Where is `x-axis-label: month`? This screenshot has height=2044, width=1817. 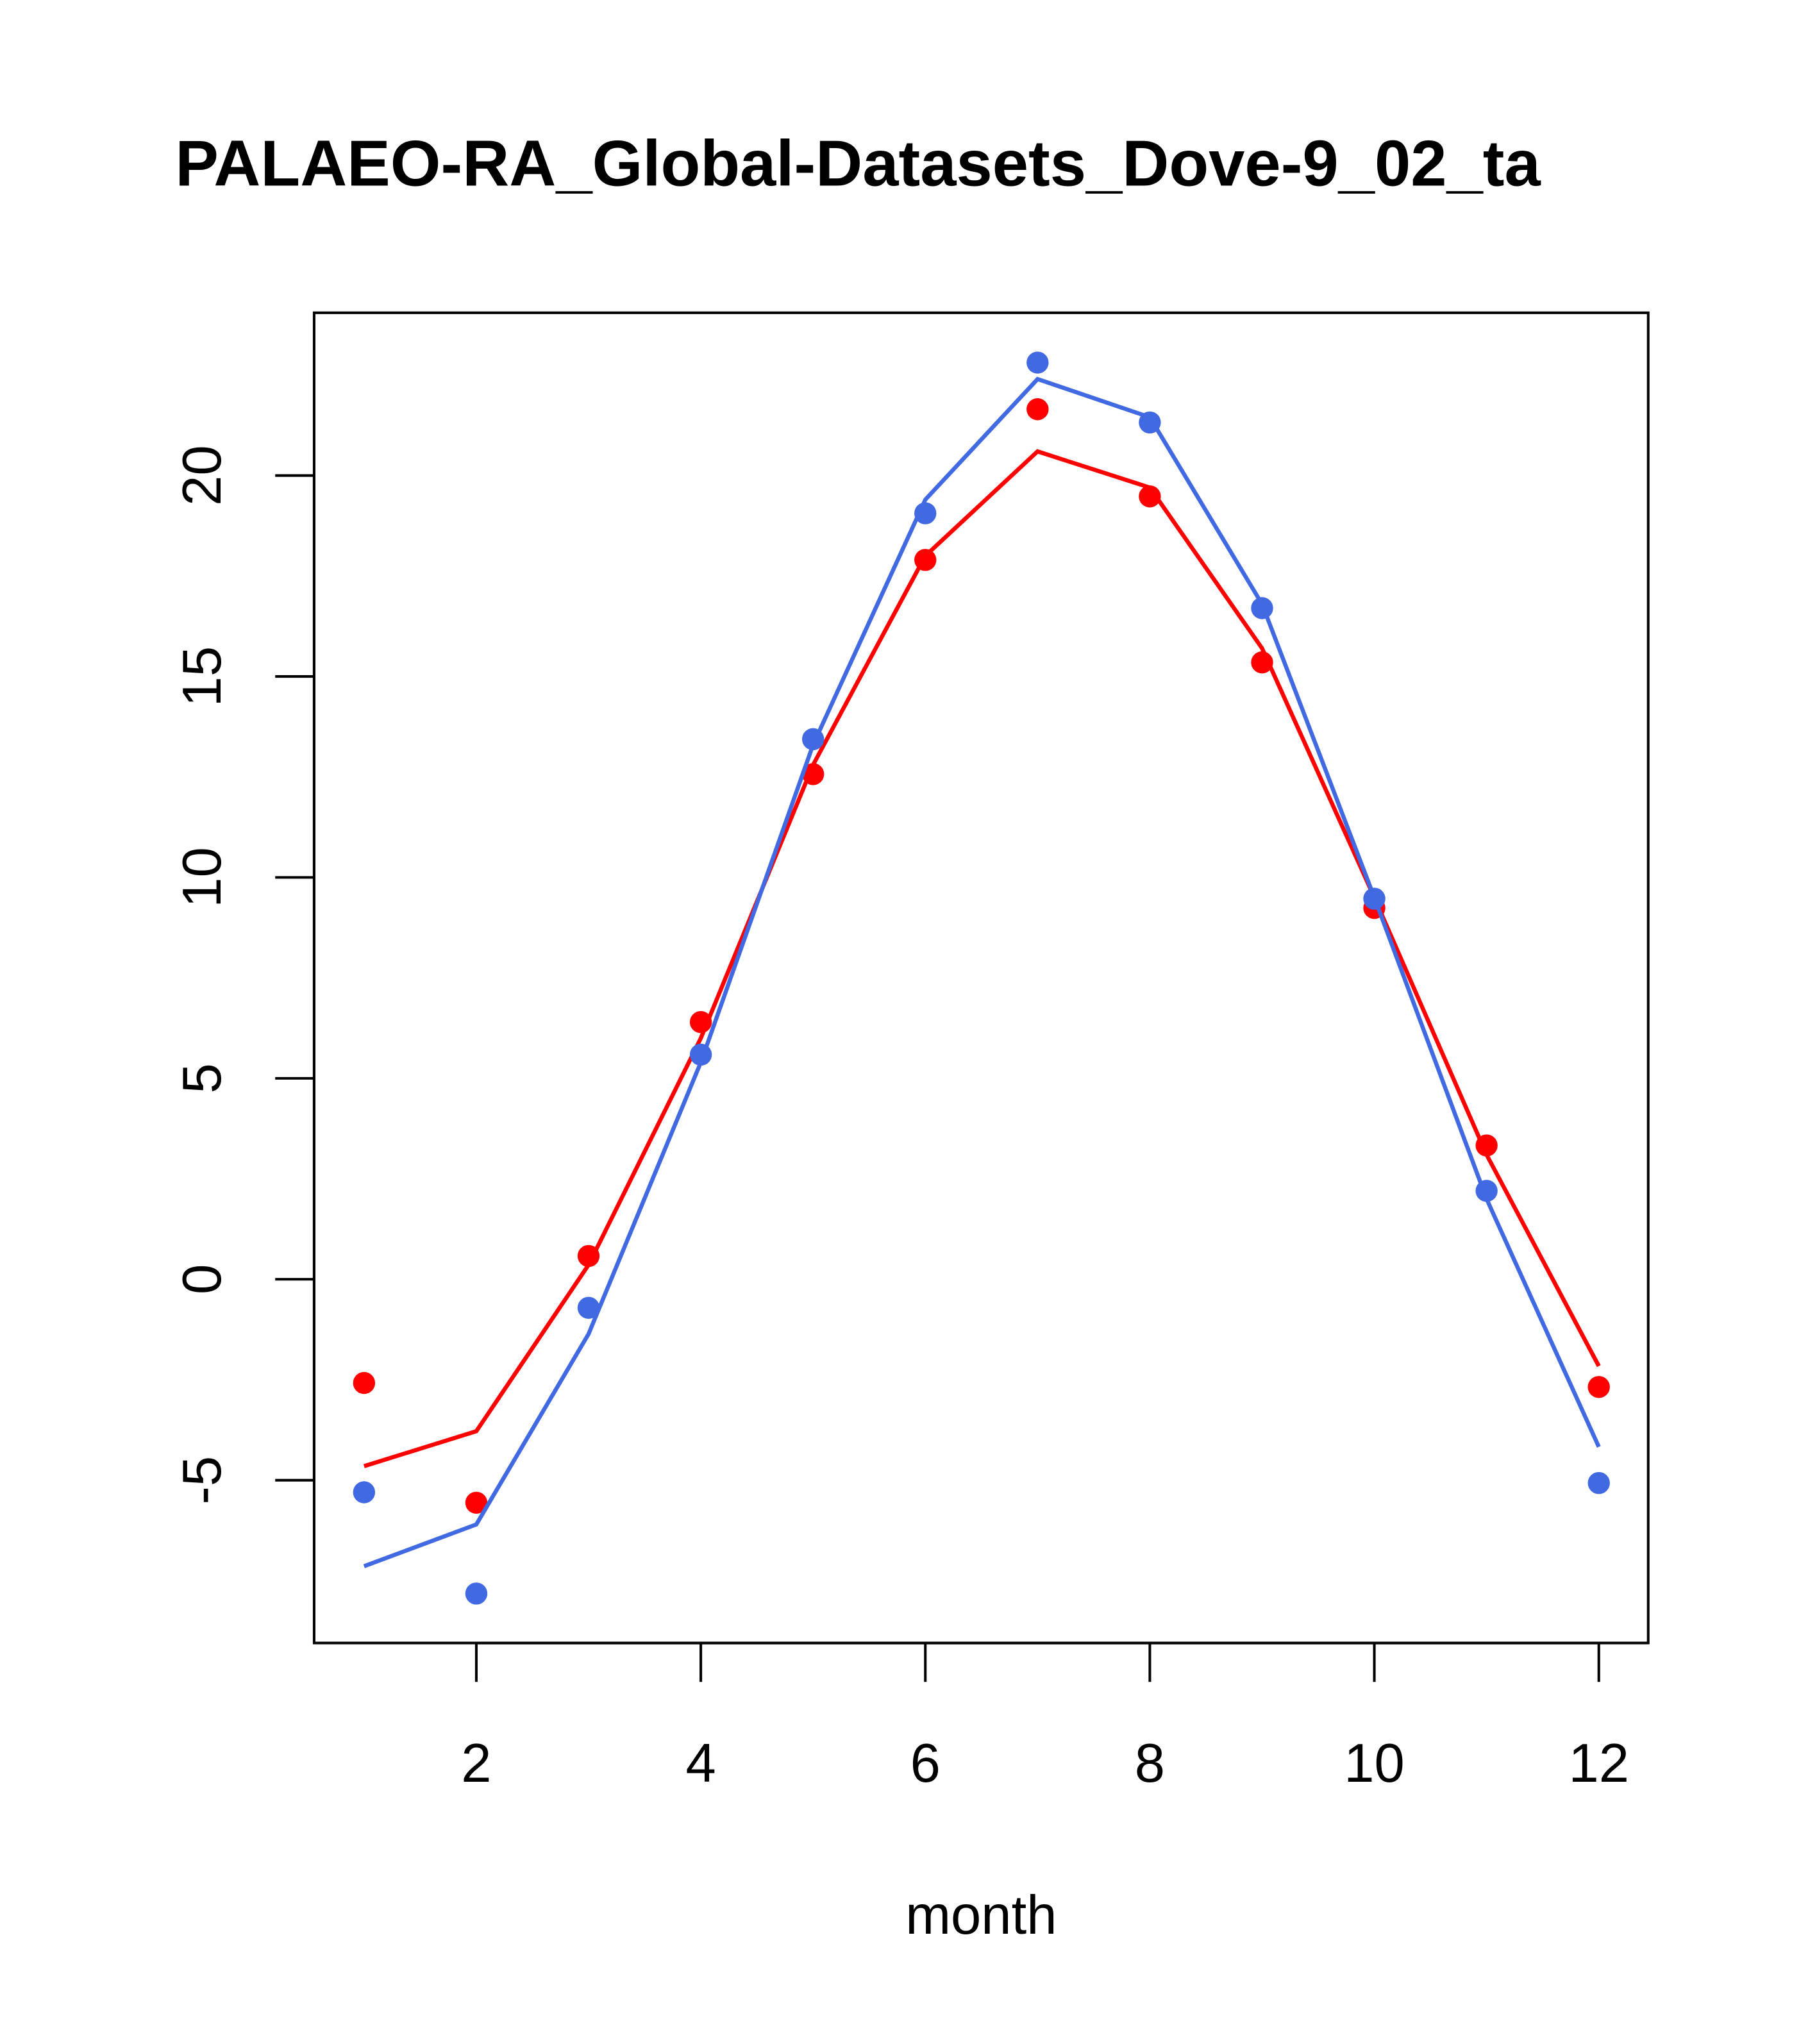
x-axis-label: month is located at coordinates (981, 1916).